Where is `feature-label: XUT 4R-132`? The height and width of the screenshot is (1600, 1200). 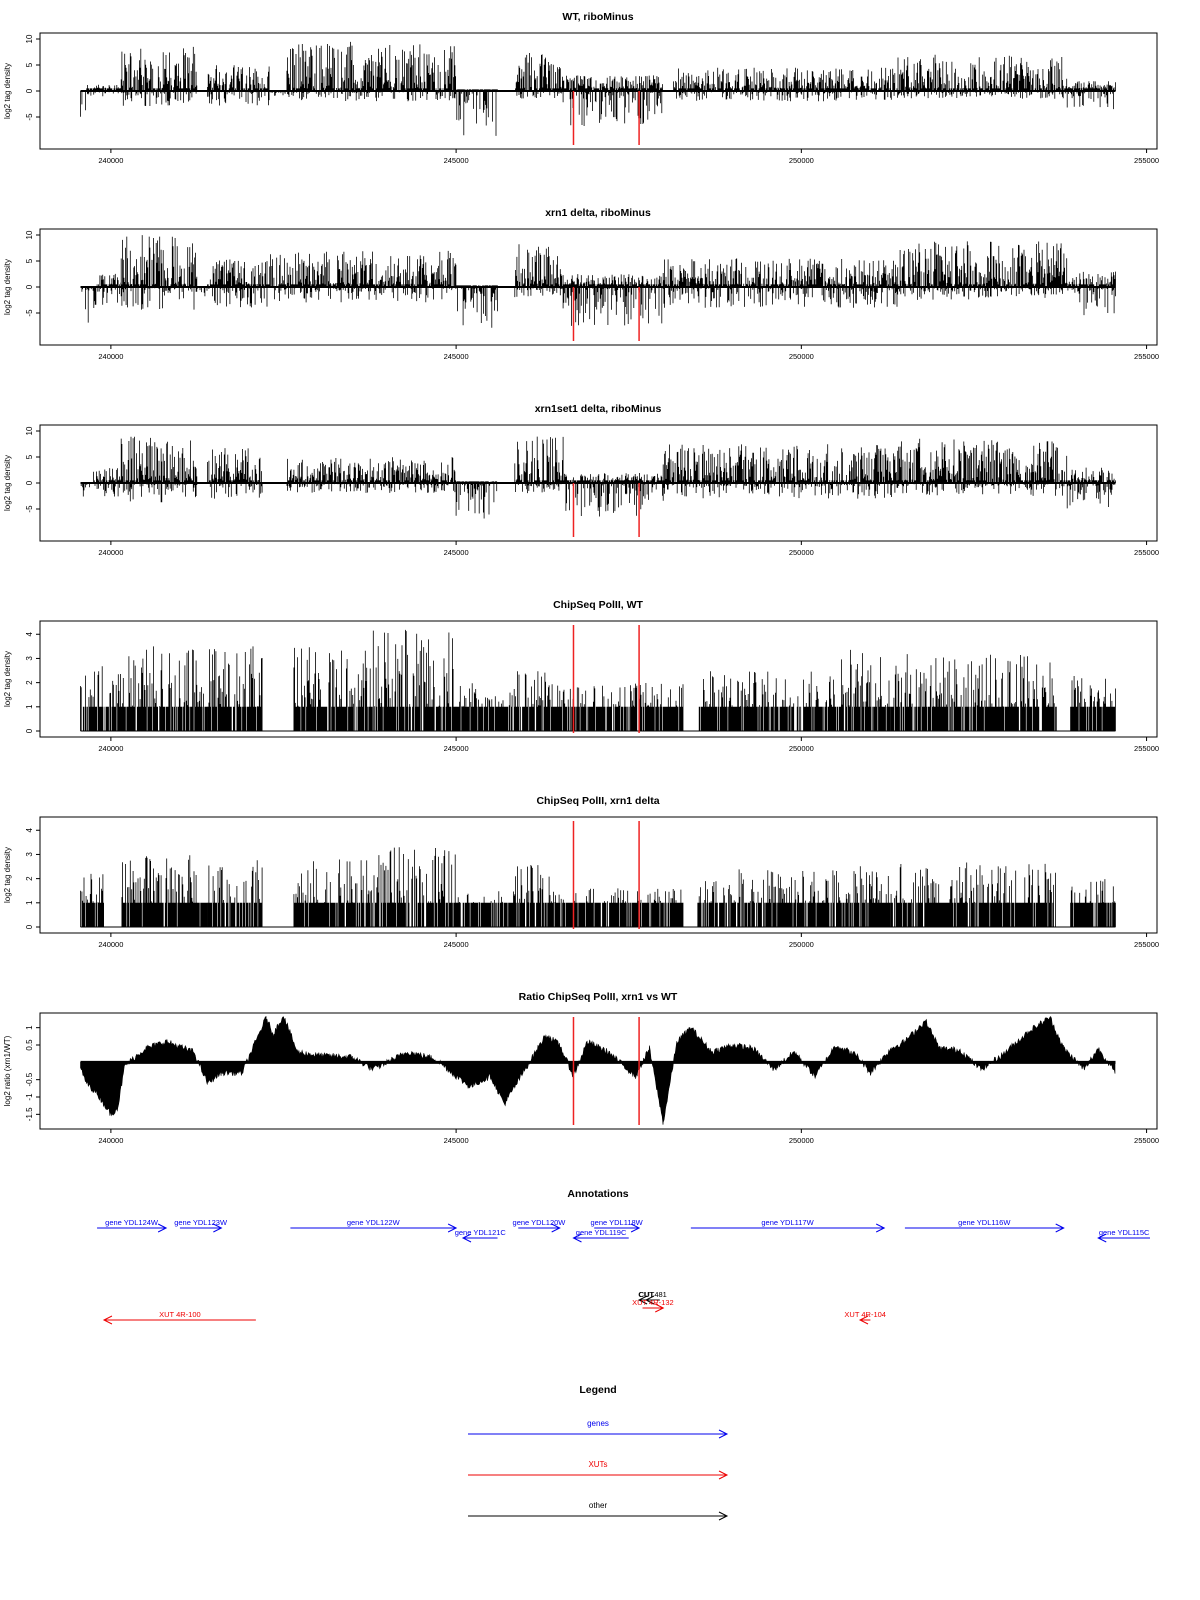 feature-label: XUT 4R-132 is located at coordinates (653, 1302).